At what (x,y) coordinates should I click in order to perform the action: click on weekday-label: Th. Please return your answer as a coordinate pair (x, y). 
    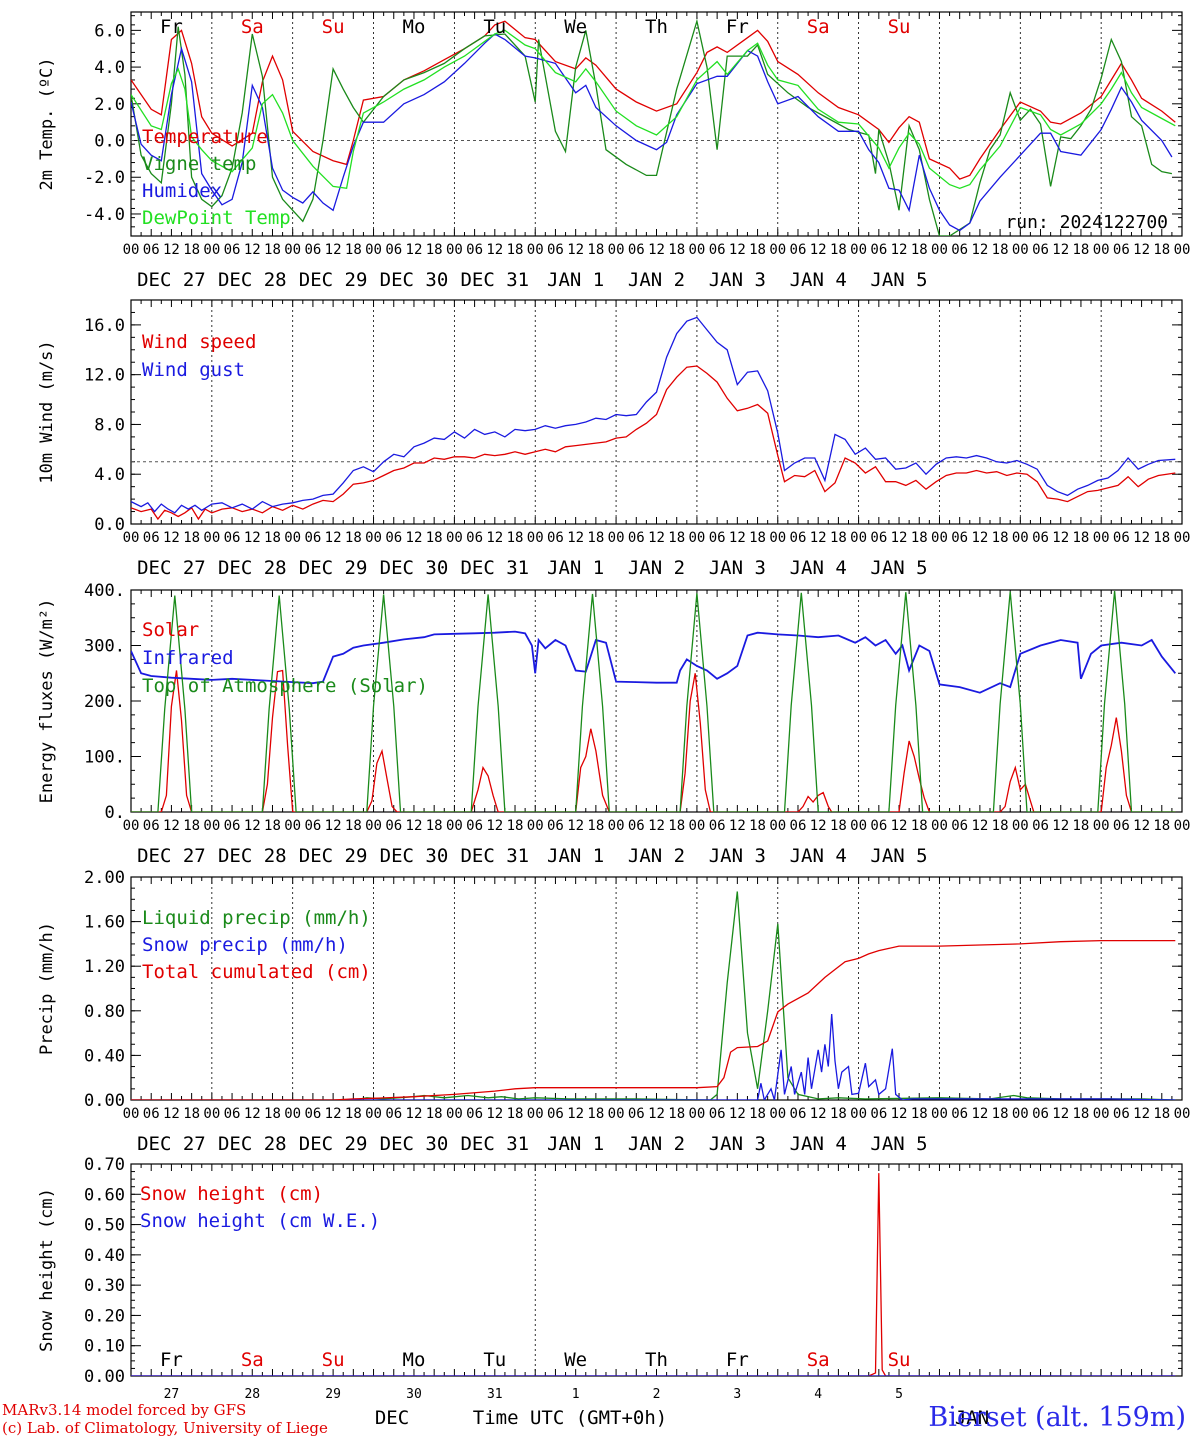
    Looking at the image, I should click on (656, 1360).